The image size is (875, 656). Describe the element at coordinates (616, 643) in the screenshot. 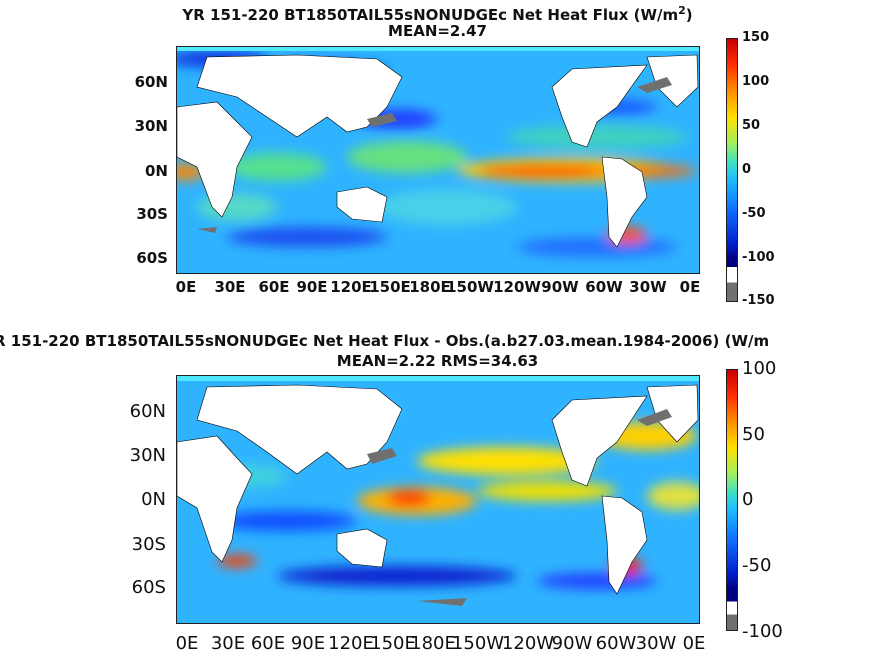

I see `panel2-xtick: 60W` at that location.